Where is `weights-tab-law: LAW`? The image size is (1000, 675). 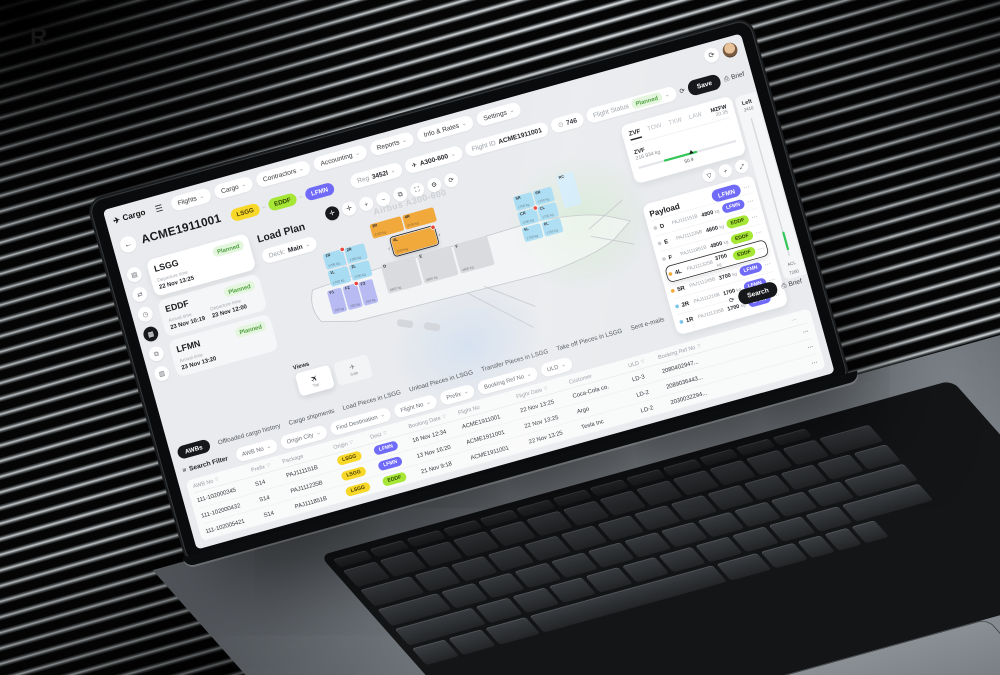
weights-tab-law: LAW is located at coordinates (695, 115).